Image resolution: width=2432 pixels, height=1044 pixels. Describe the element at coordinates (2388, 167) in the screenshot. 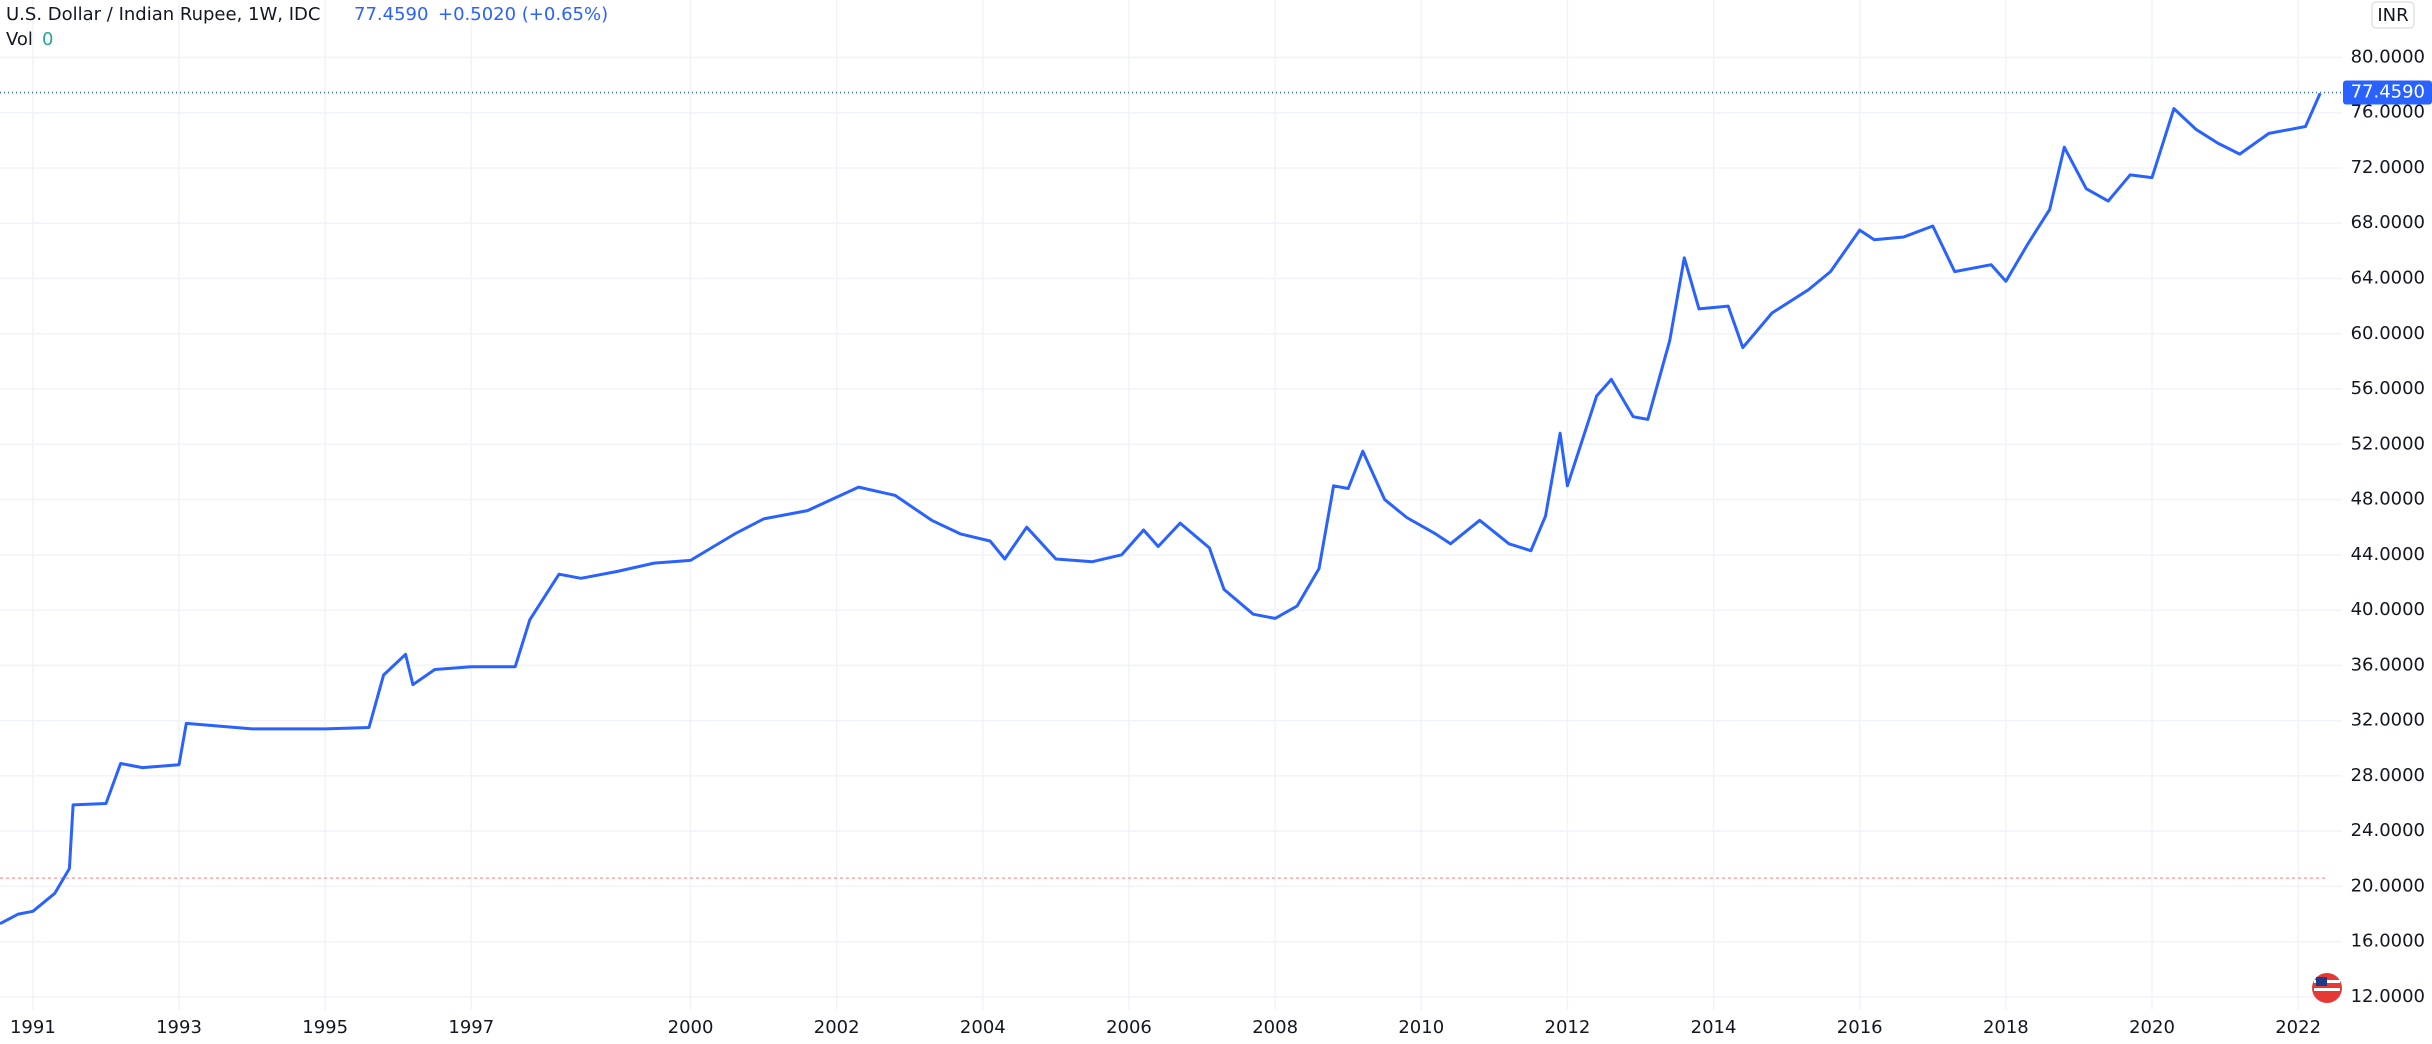

I see `y-tick-label: 72.0000` at that location.